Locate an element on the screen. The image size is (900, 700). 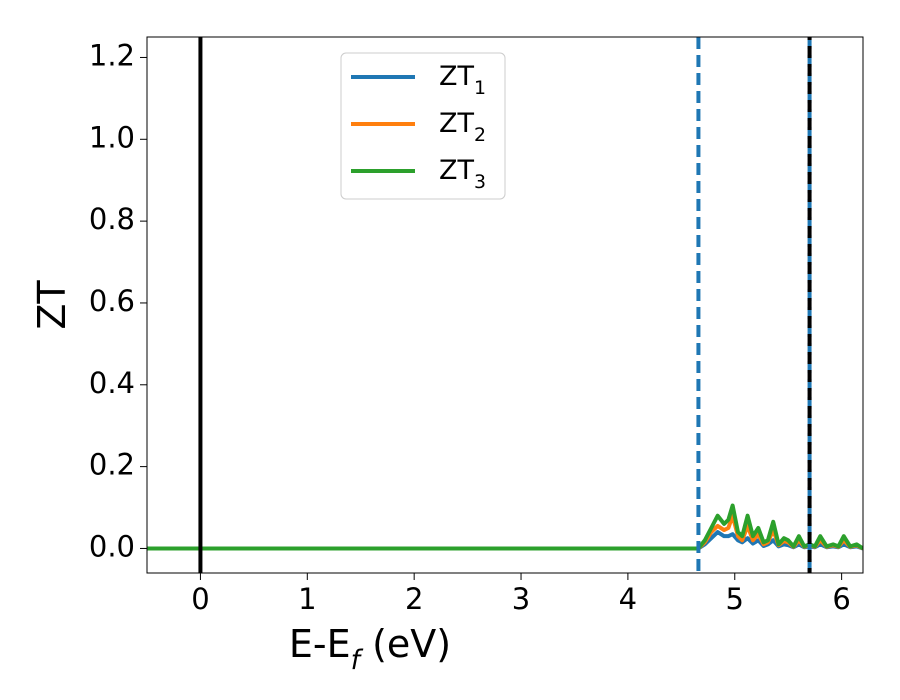
legend: ZT1 ZT2 ZT3 is located at coordinates (423, 126).